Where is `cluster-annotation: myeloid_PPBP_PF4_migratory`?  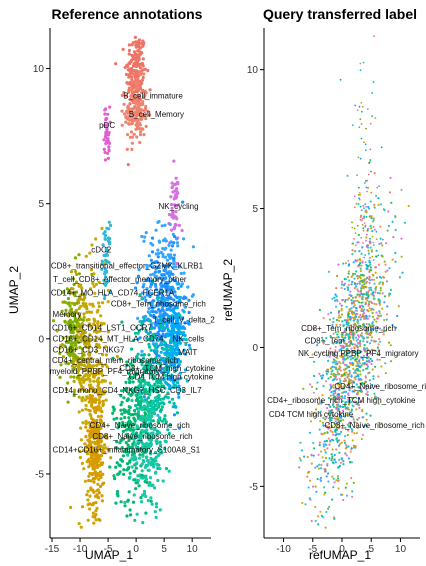 cluster-annotation: myeloid_PPBP_PF4_migratory is located at coordinates (105, 371).